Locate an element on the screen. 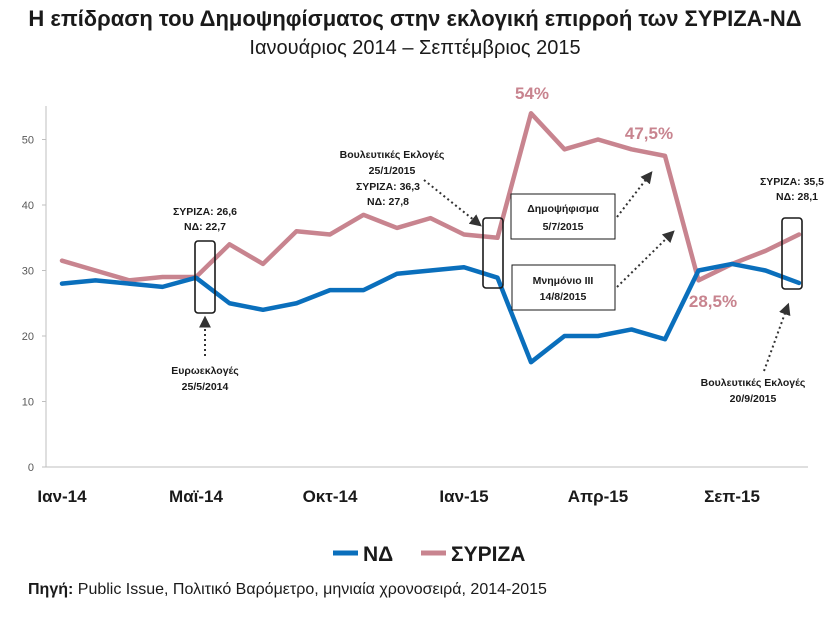  sep-election-label: Βουλευτικές Εκλογές is located at coordinates (753, 383).